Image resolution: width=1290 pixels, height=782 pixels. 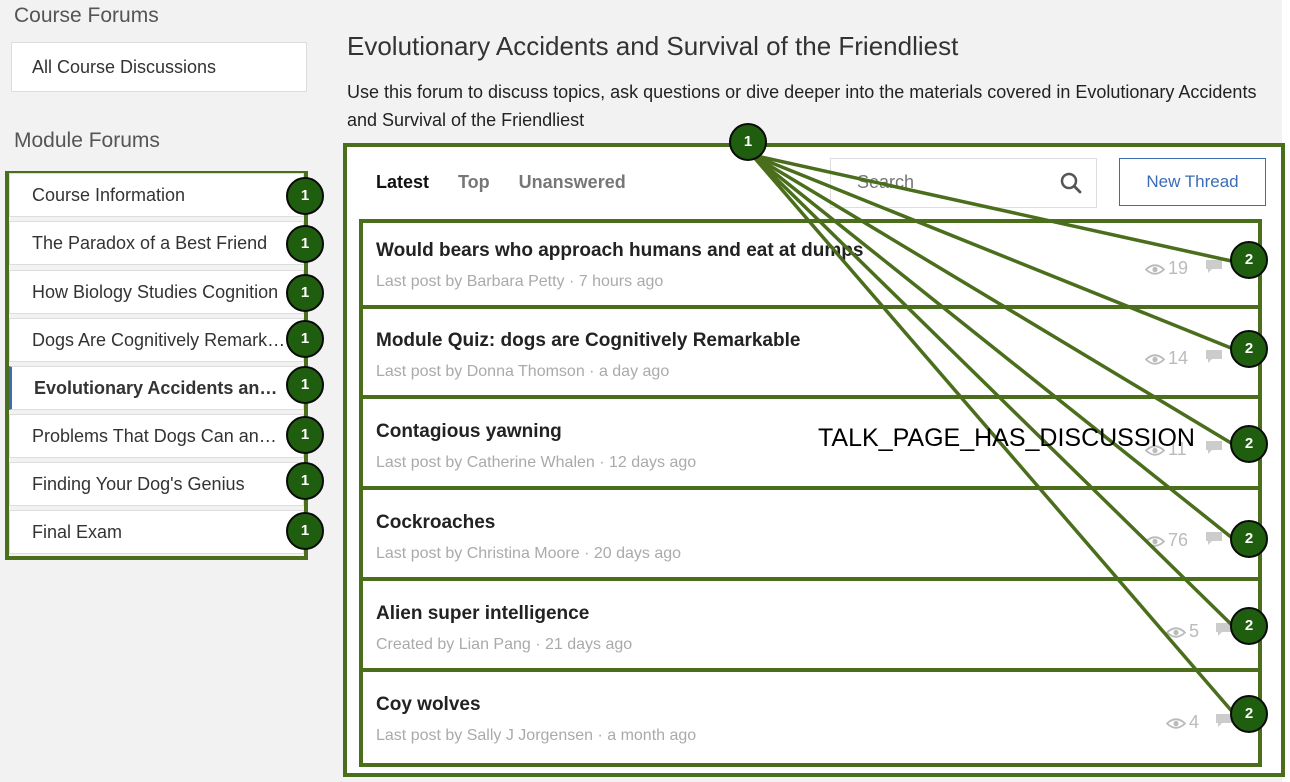 What do you see at coordinates (87, 140) in the screenshot?
I see `module-forums-heading: Module Forums` at bounding box center [87, 140].